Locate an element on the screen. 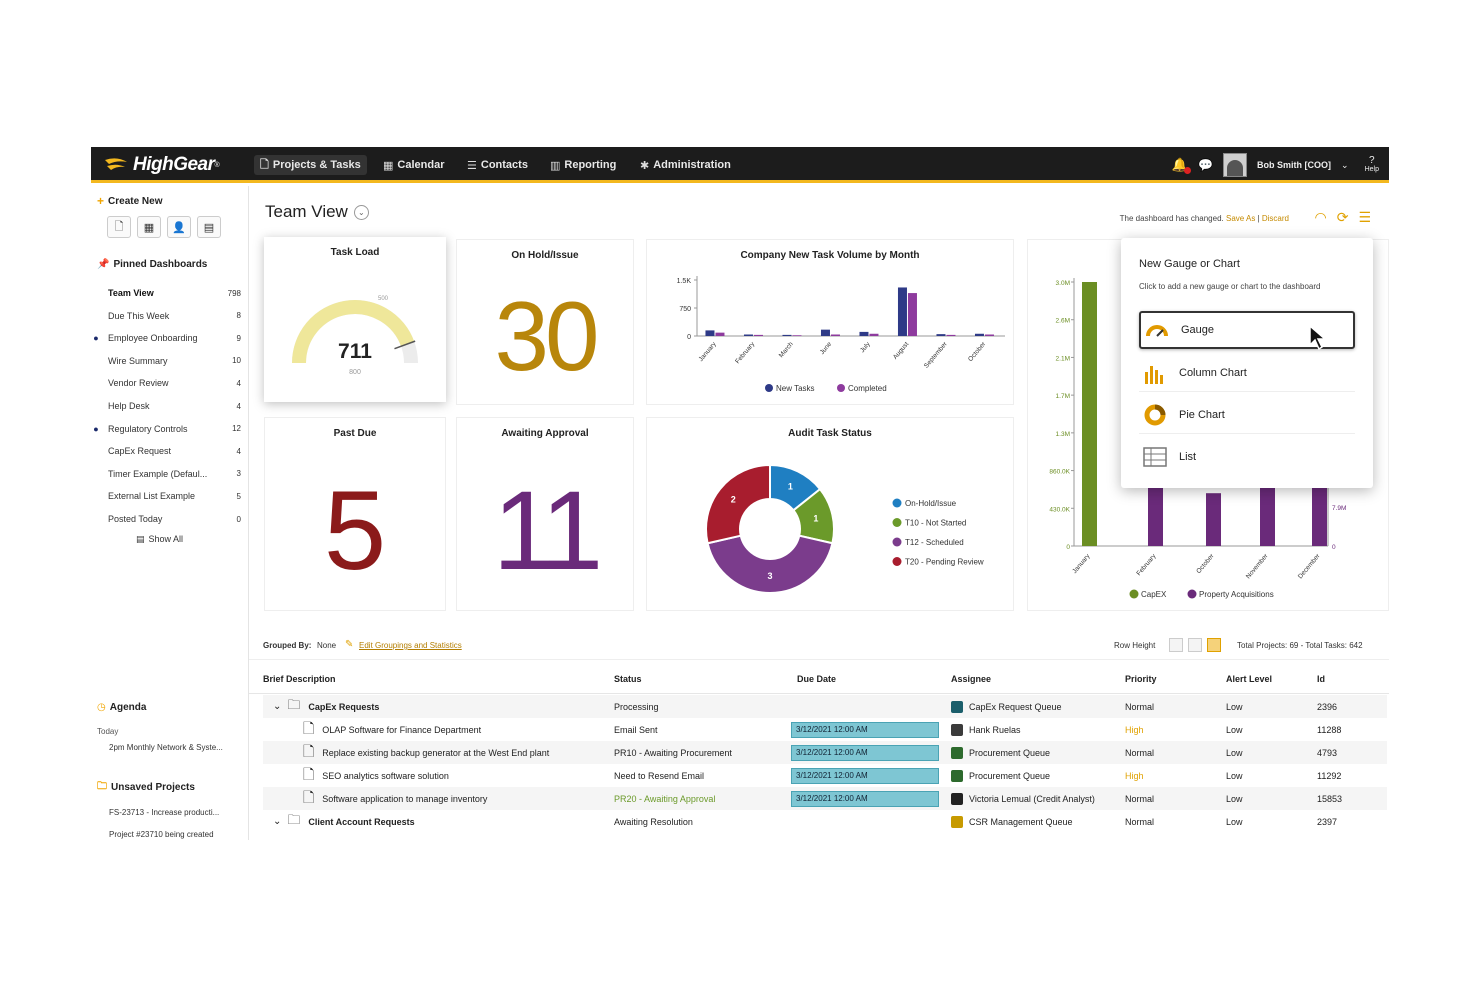 The image size is (1480, 987). assignee-cell: CapEx Request Queue is located at coordinates (1006, 706).